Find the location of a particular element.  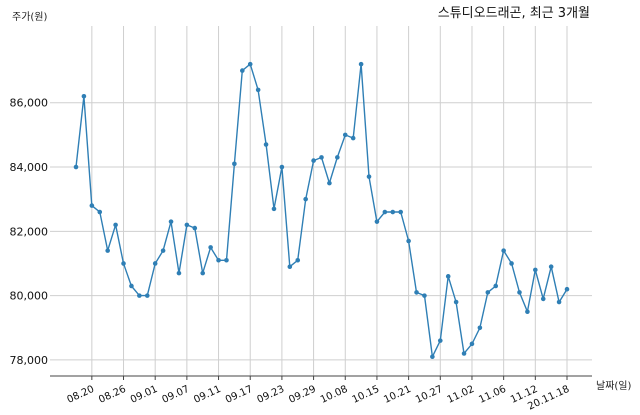

x-tick-label: 09.17 is located at coordinates (239, 395).